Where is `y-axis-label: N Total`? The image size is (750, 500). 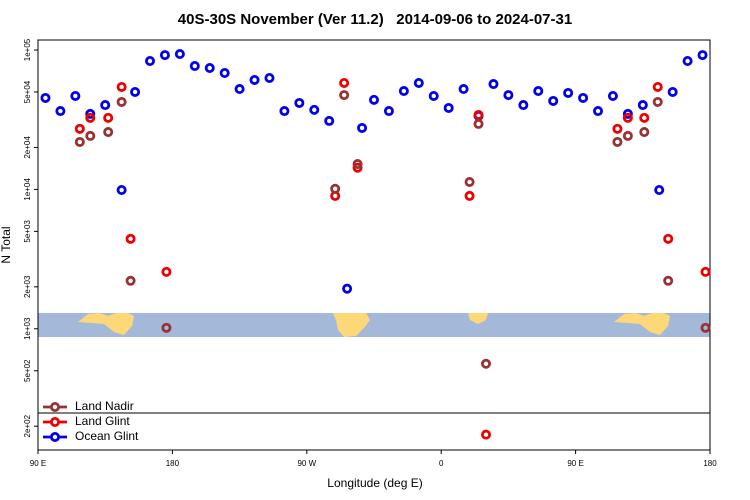
y-axis-label: N Total is located at coordinates (6, 244).